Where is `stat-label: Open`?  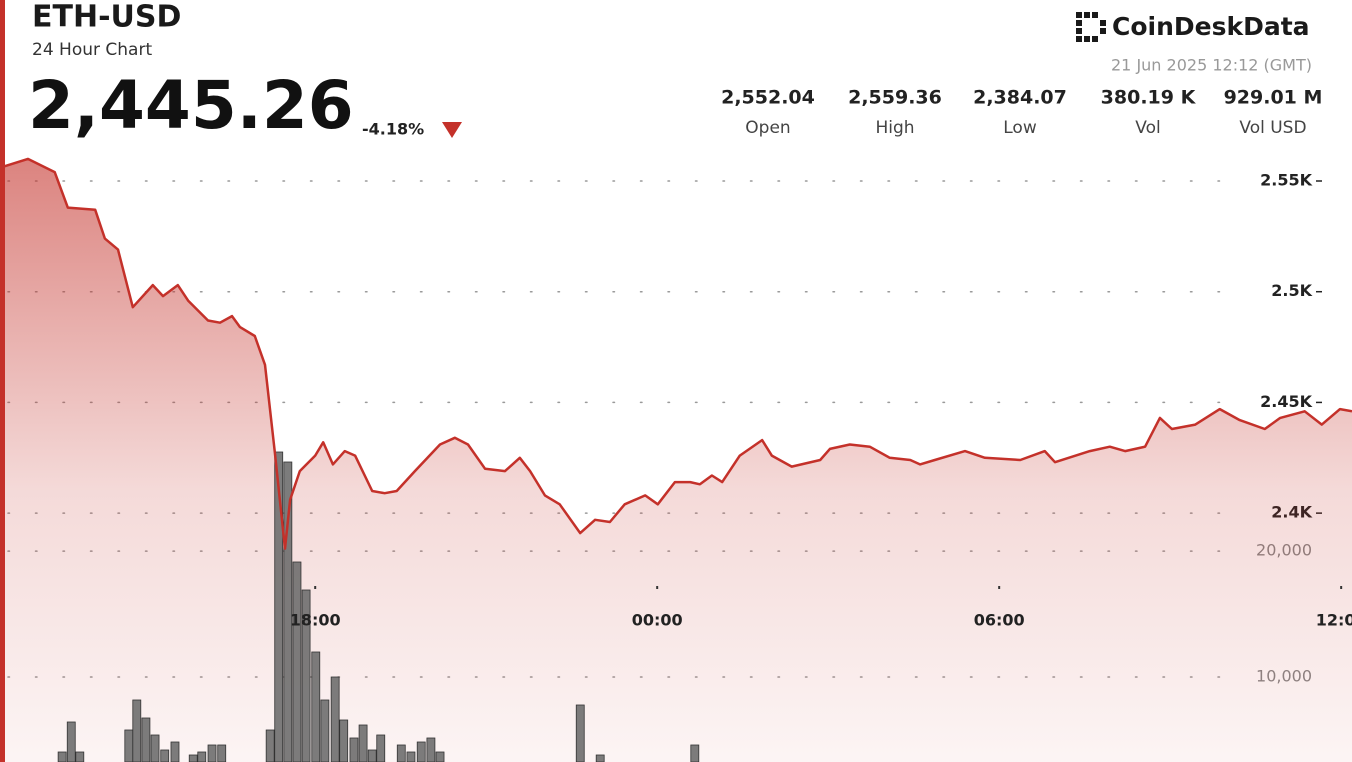
stat-label: Open is located at coordinates (767, 128).